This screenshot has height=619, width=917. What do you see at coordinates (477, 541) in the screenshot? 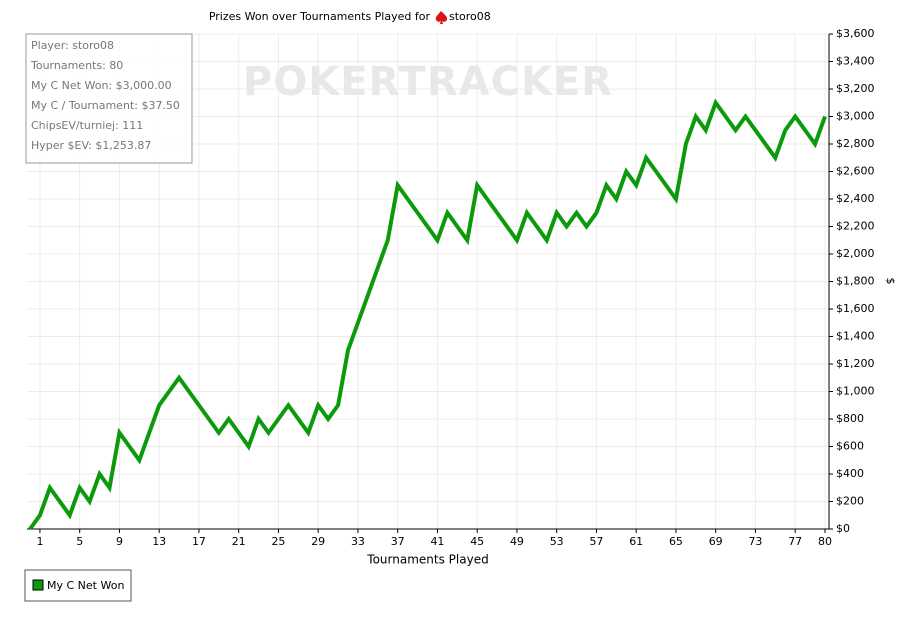
I see `x-tick-label: 45` at bounding box center [477, 541].